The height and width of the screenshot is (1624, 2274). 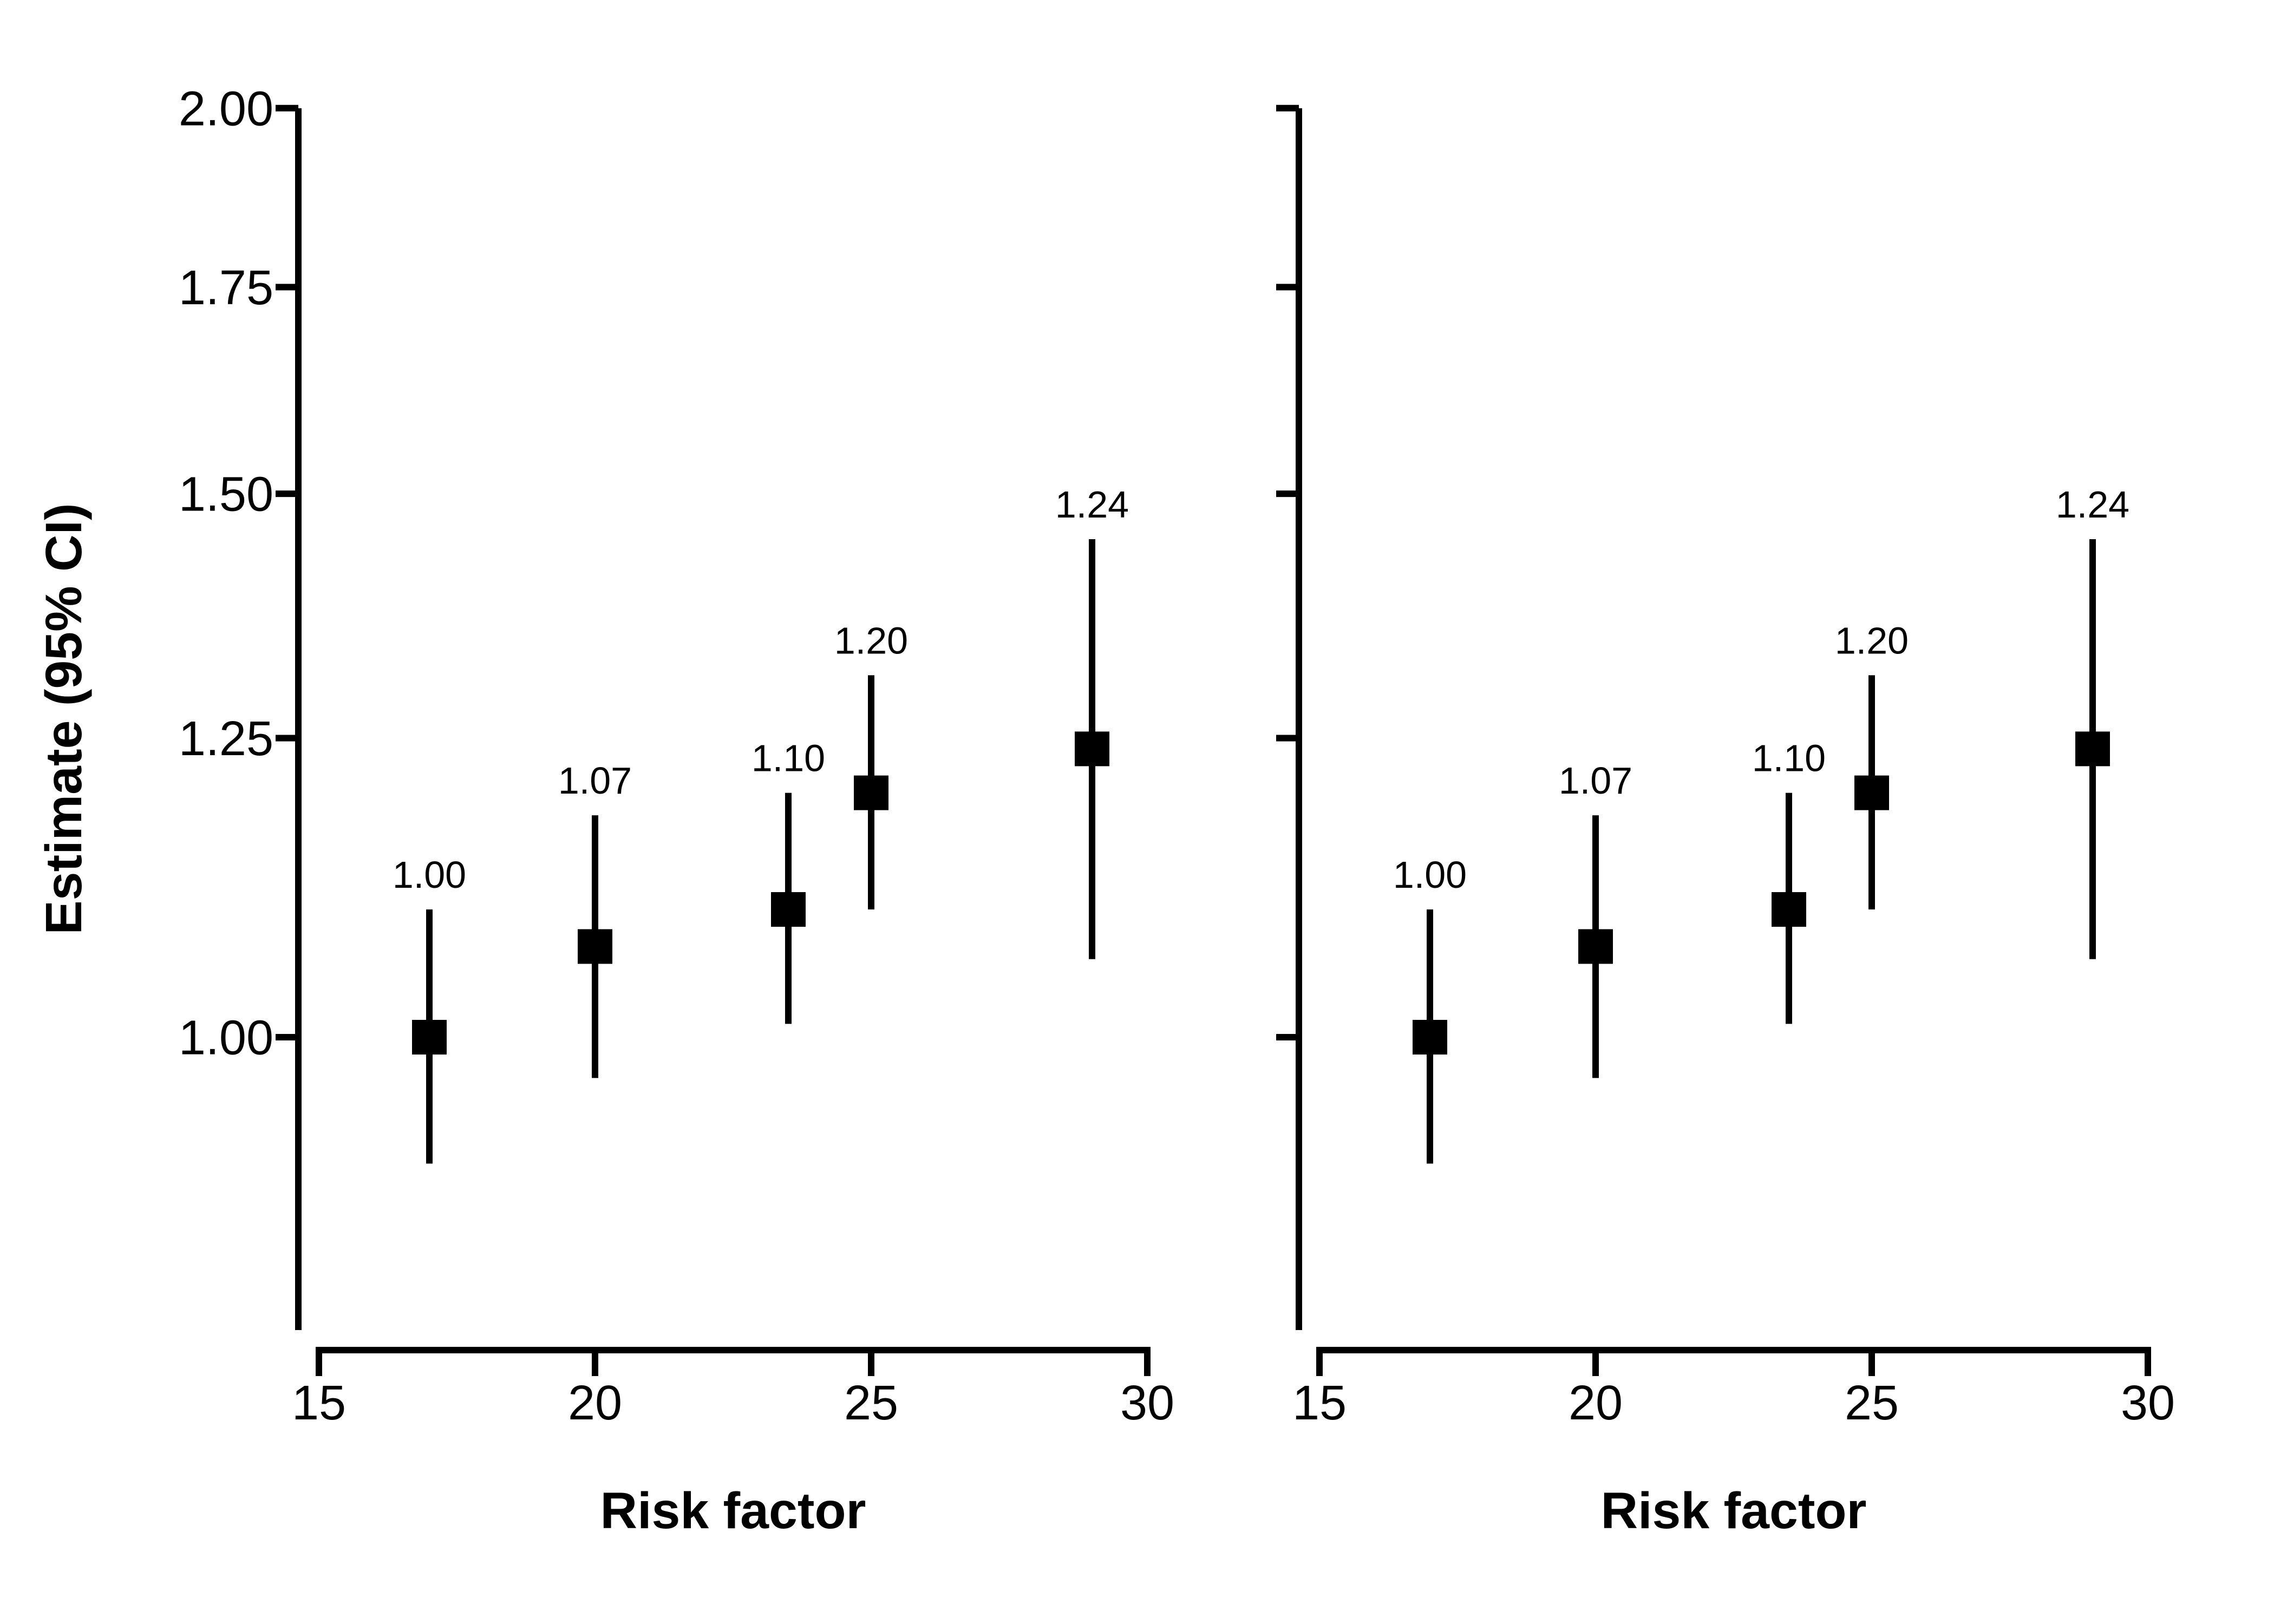 What do you see at coordinates (733, 1511) in the screenshot?
I see `left-x-axis-title: Risk factor` at bounding box center [733, 1511].